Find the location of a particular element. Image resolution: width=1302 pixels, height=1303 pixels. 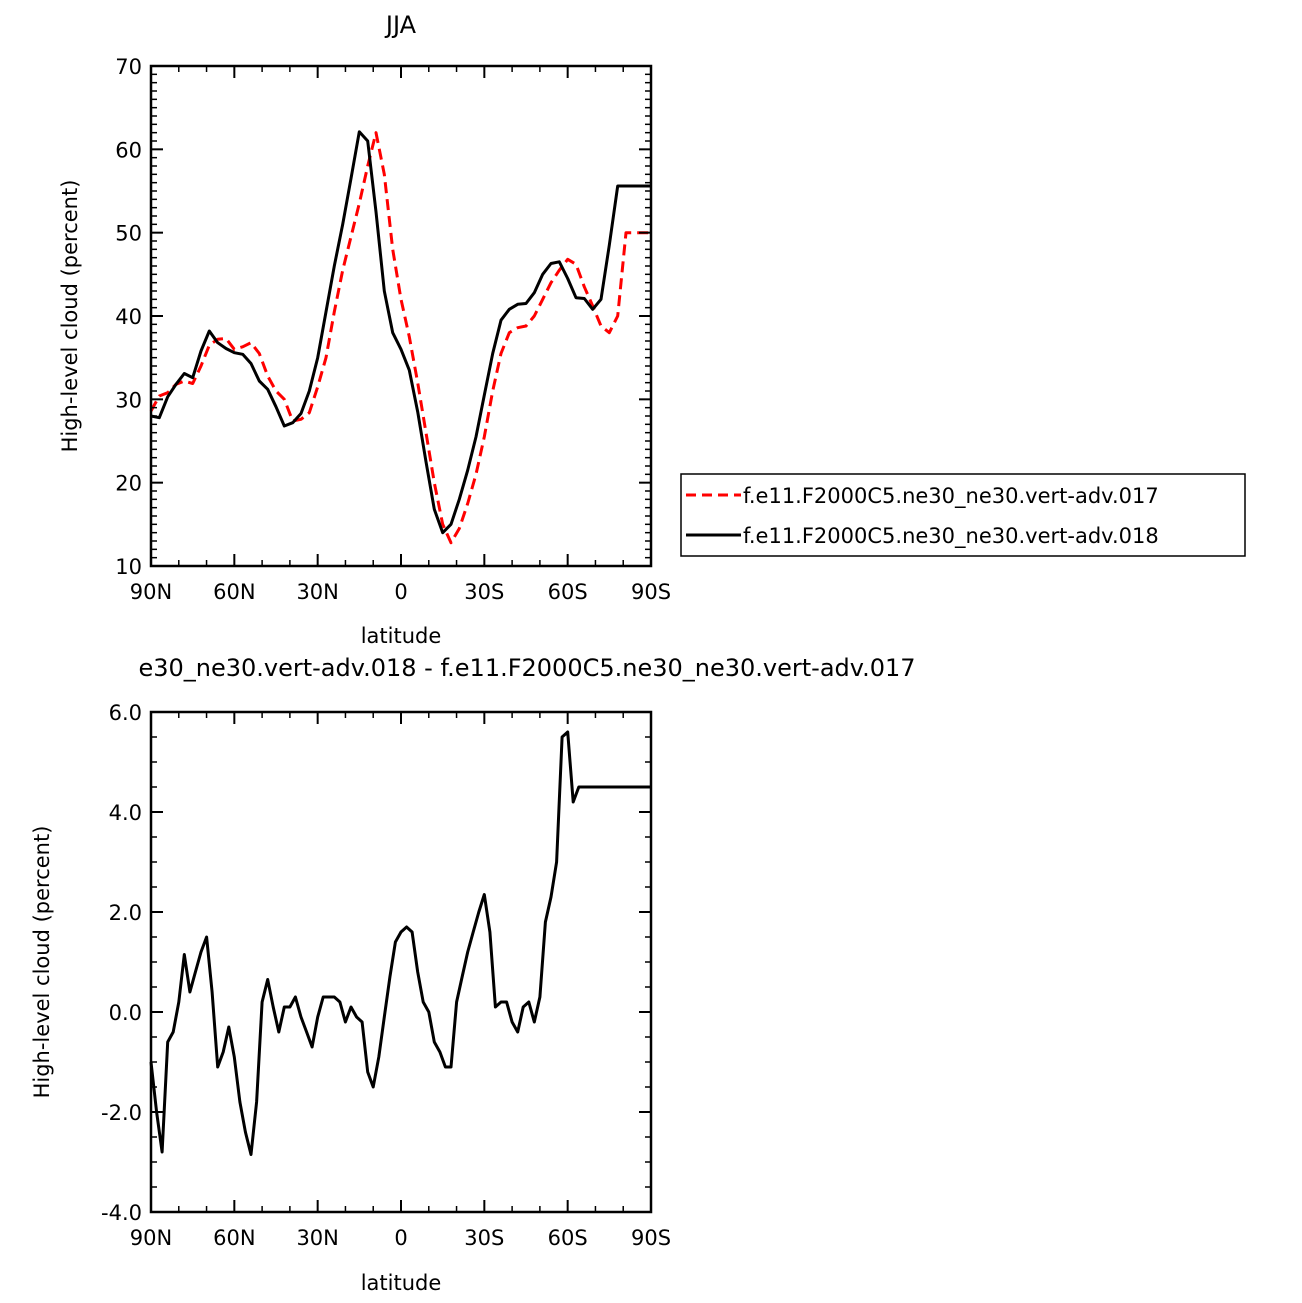

bottom-y-tick-label: 2.0 is located at coordinates (125, 913).